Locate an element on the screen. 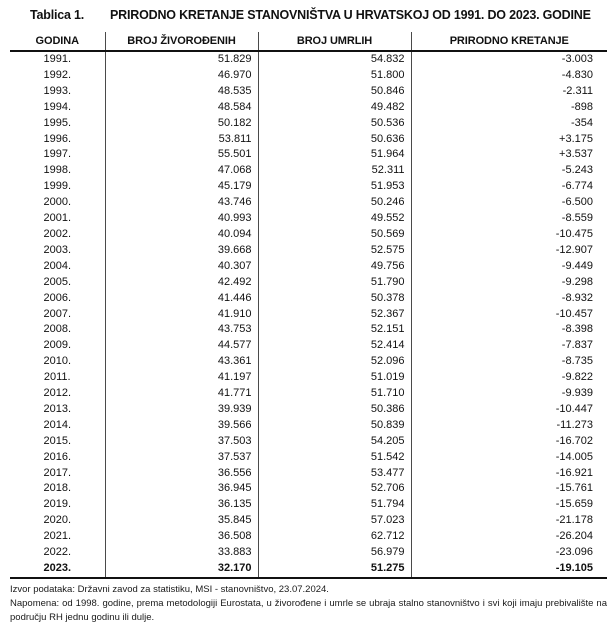  year-cell: 2023. is located at coordinates (57, 568).